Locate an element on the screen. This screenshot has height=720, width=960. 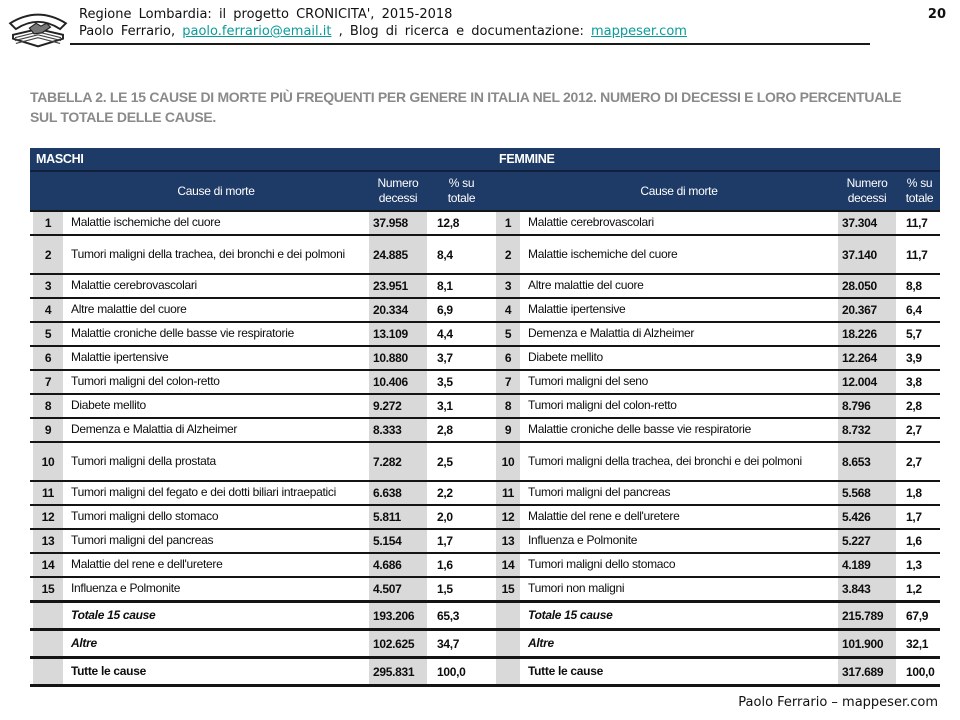
cell-pct: 2,8 is located at coordinates (920, 405).